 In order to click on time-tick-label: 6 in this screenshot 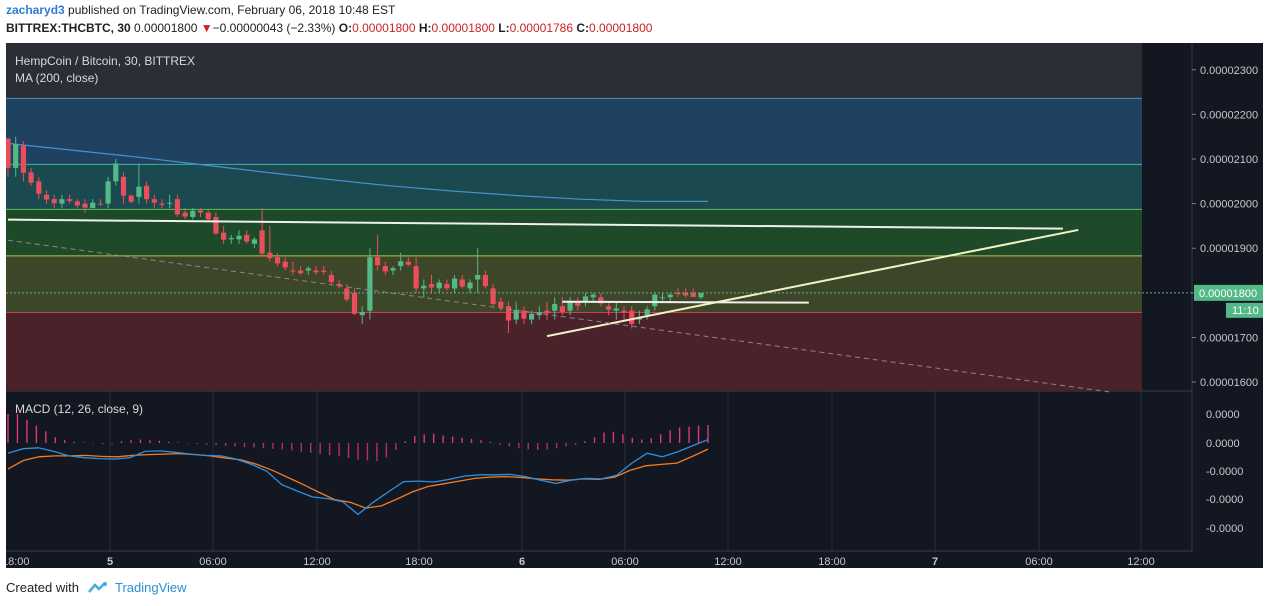, I will do `click(522, 562)`.